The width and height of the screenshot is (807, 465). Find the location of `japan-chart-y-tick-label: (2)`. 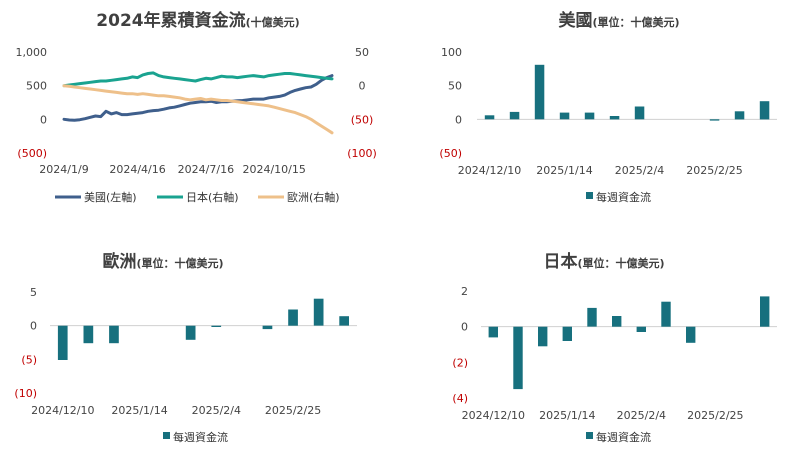

japan-chart-y-tick-label: (2) is located at coordinates (460, 362).